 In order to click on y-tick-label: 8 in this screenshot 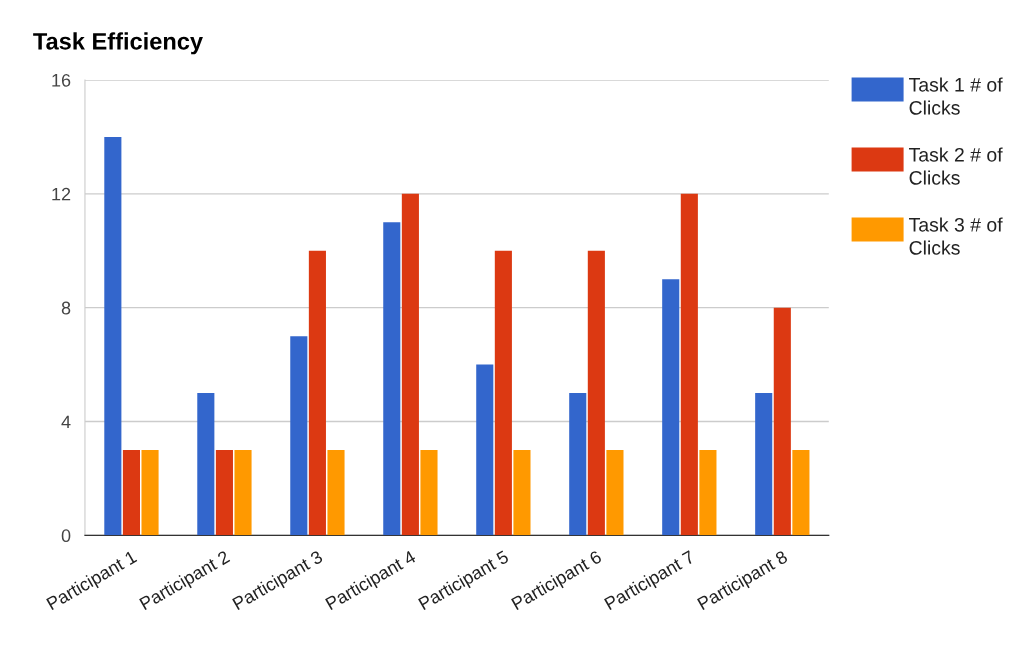, I will do `click(66, 308)`.